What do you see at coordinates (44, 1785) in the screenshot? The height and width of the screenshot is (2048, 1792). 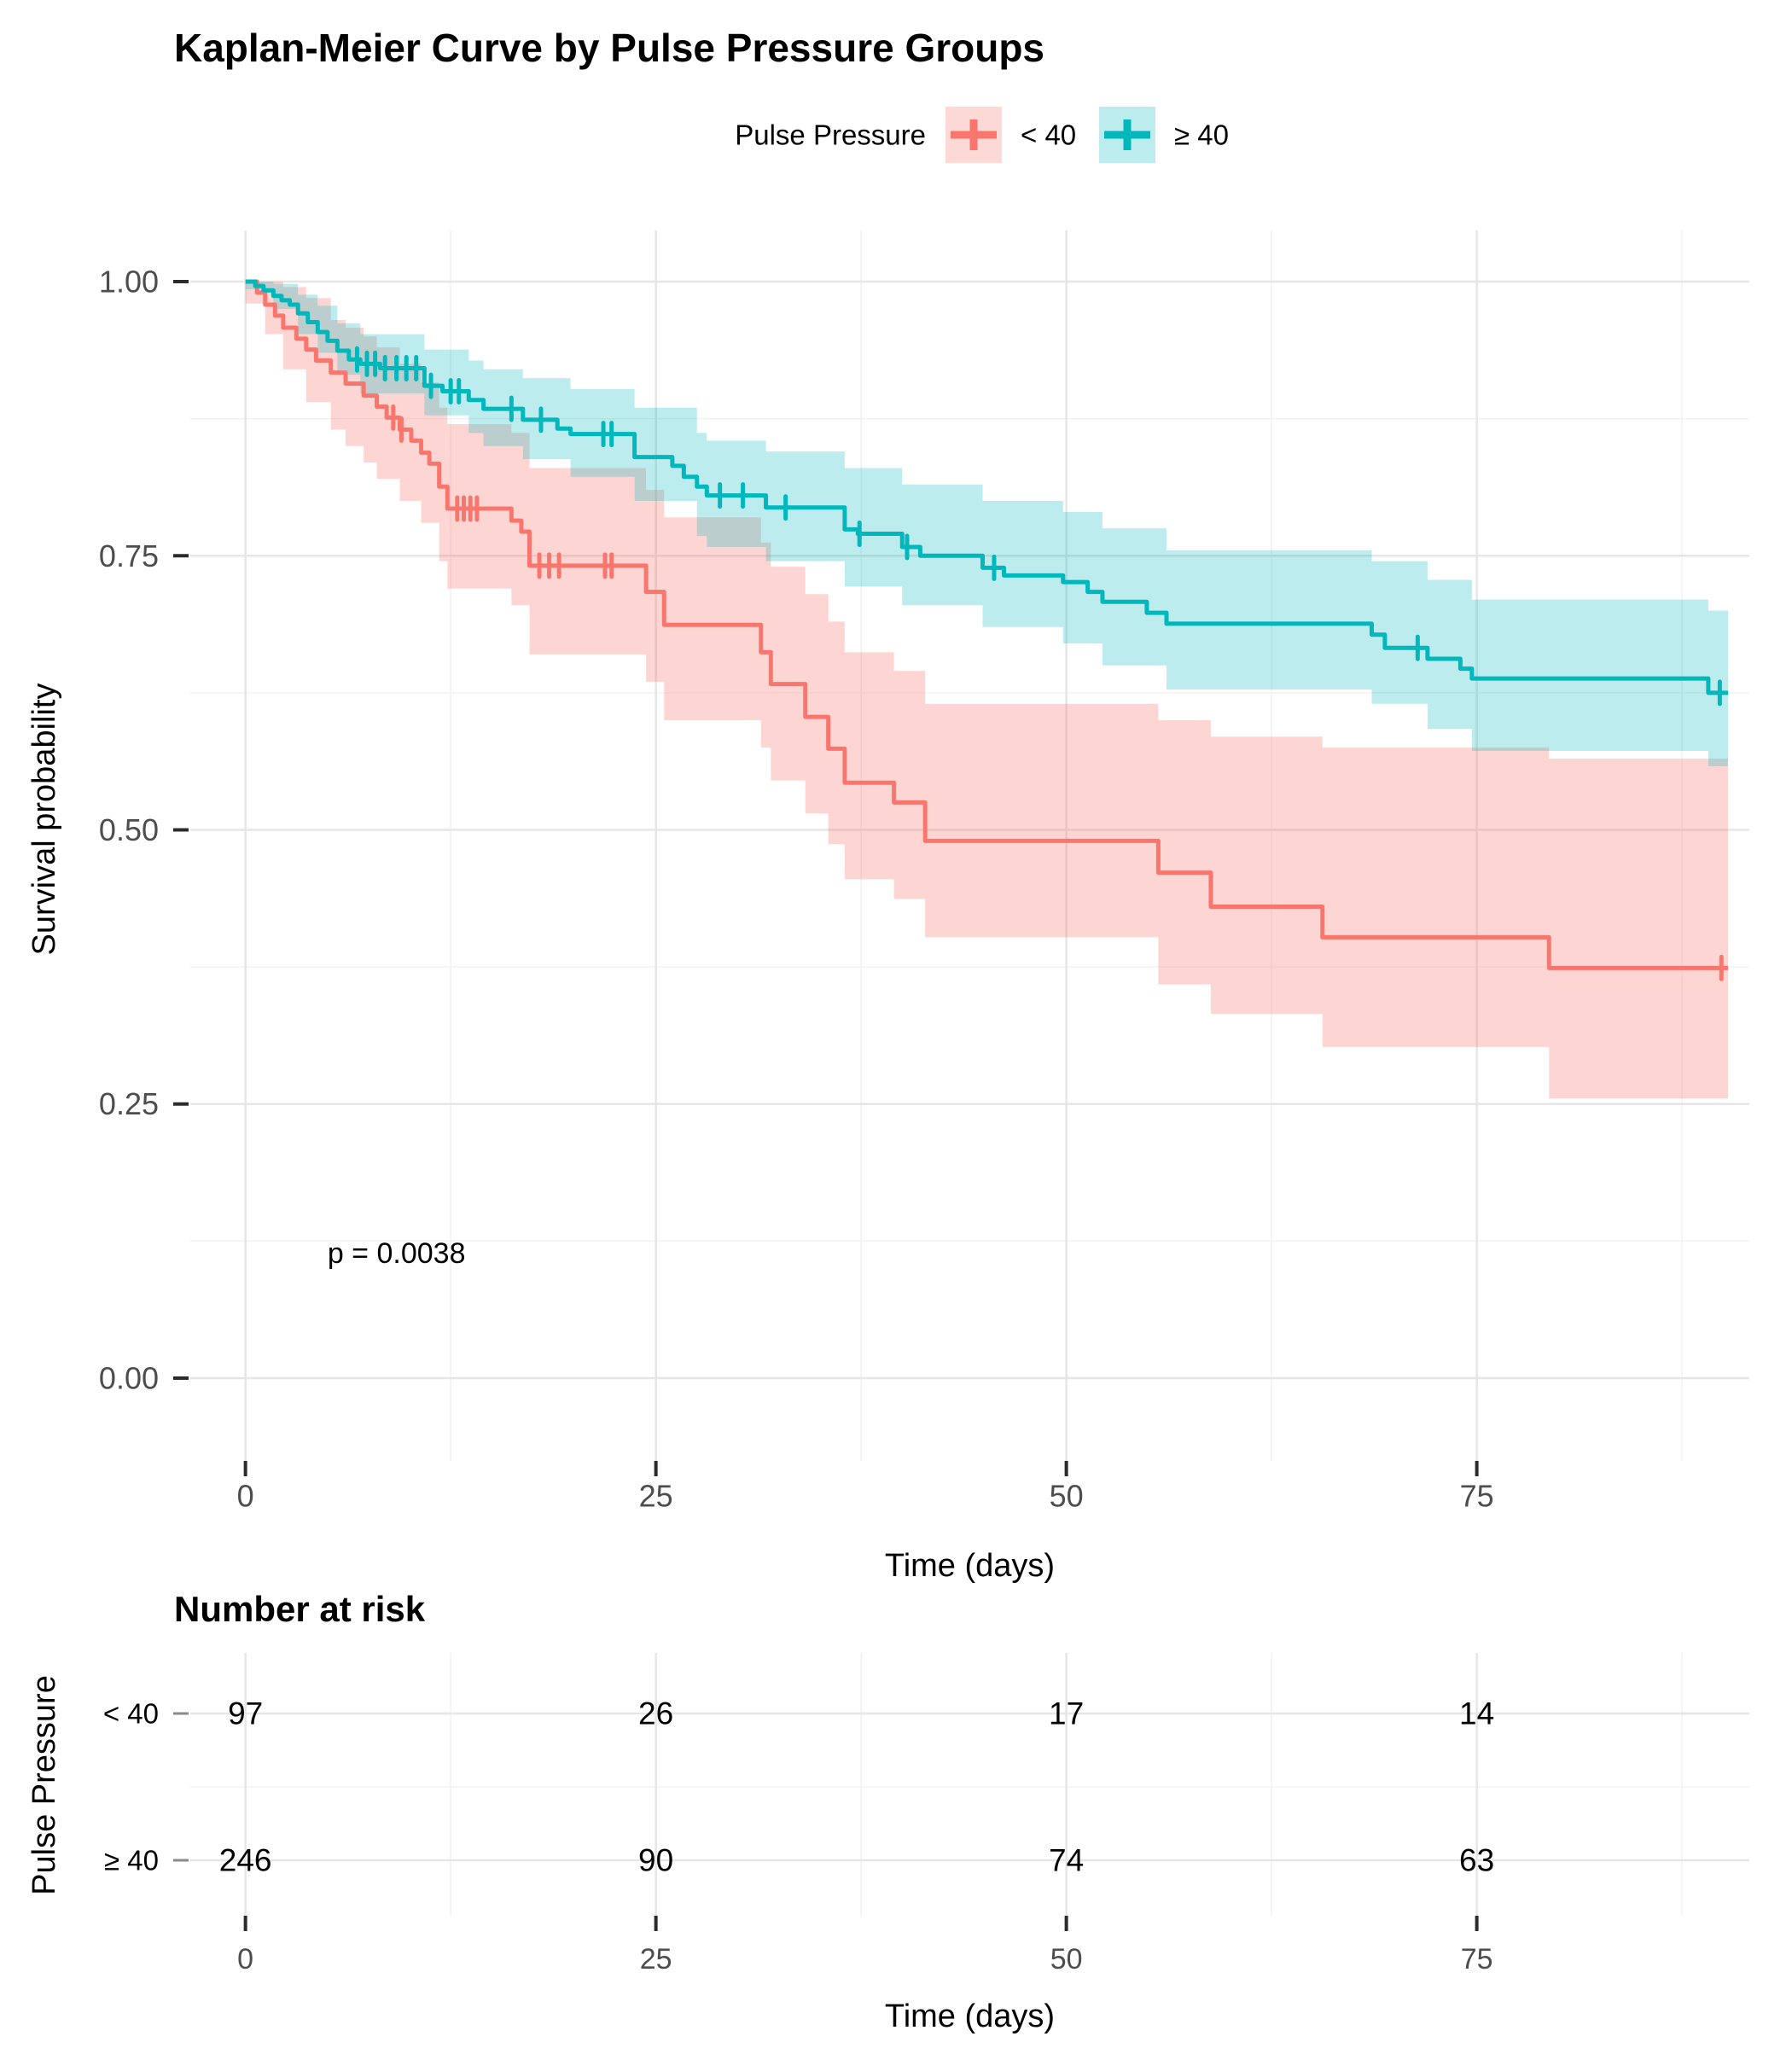 I see `risk-y-axis-title: Pulse Pressure` at bounding box center [44, 1785].